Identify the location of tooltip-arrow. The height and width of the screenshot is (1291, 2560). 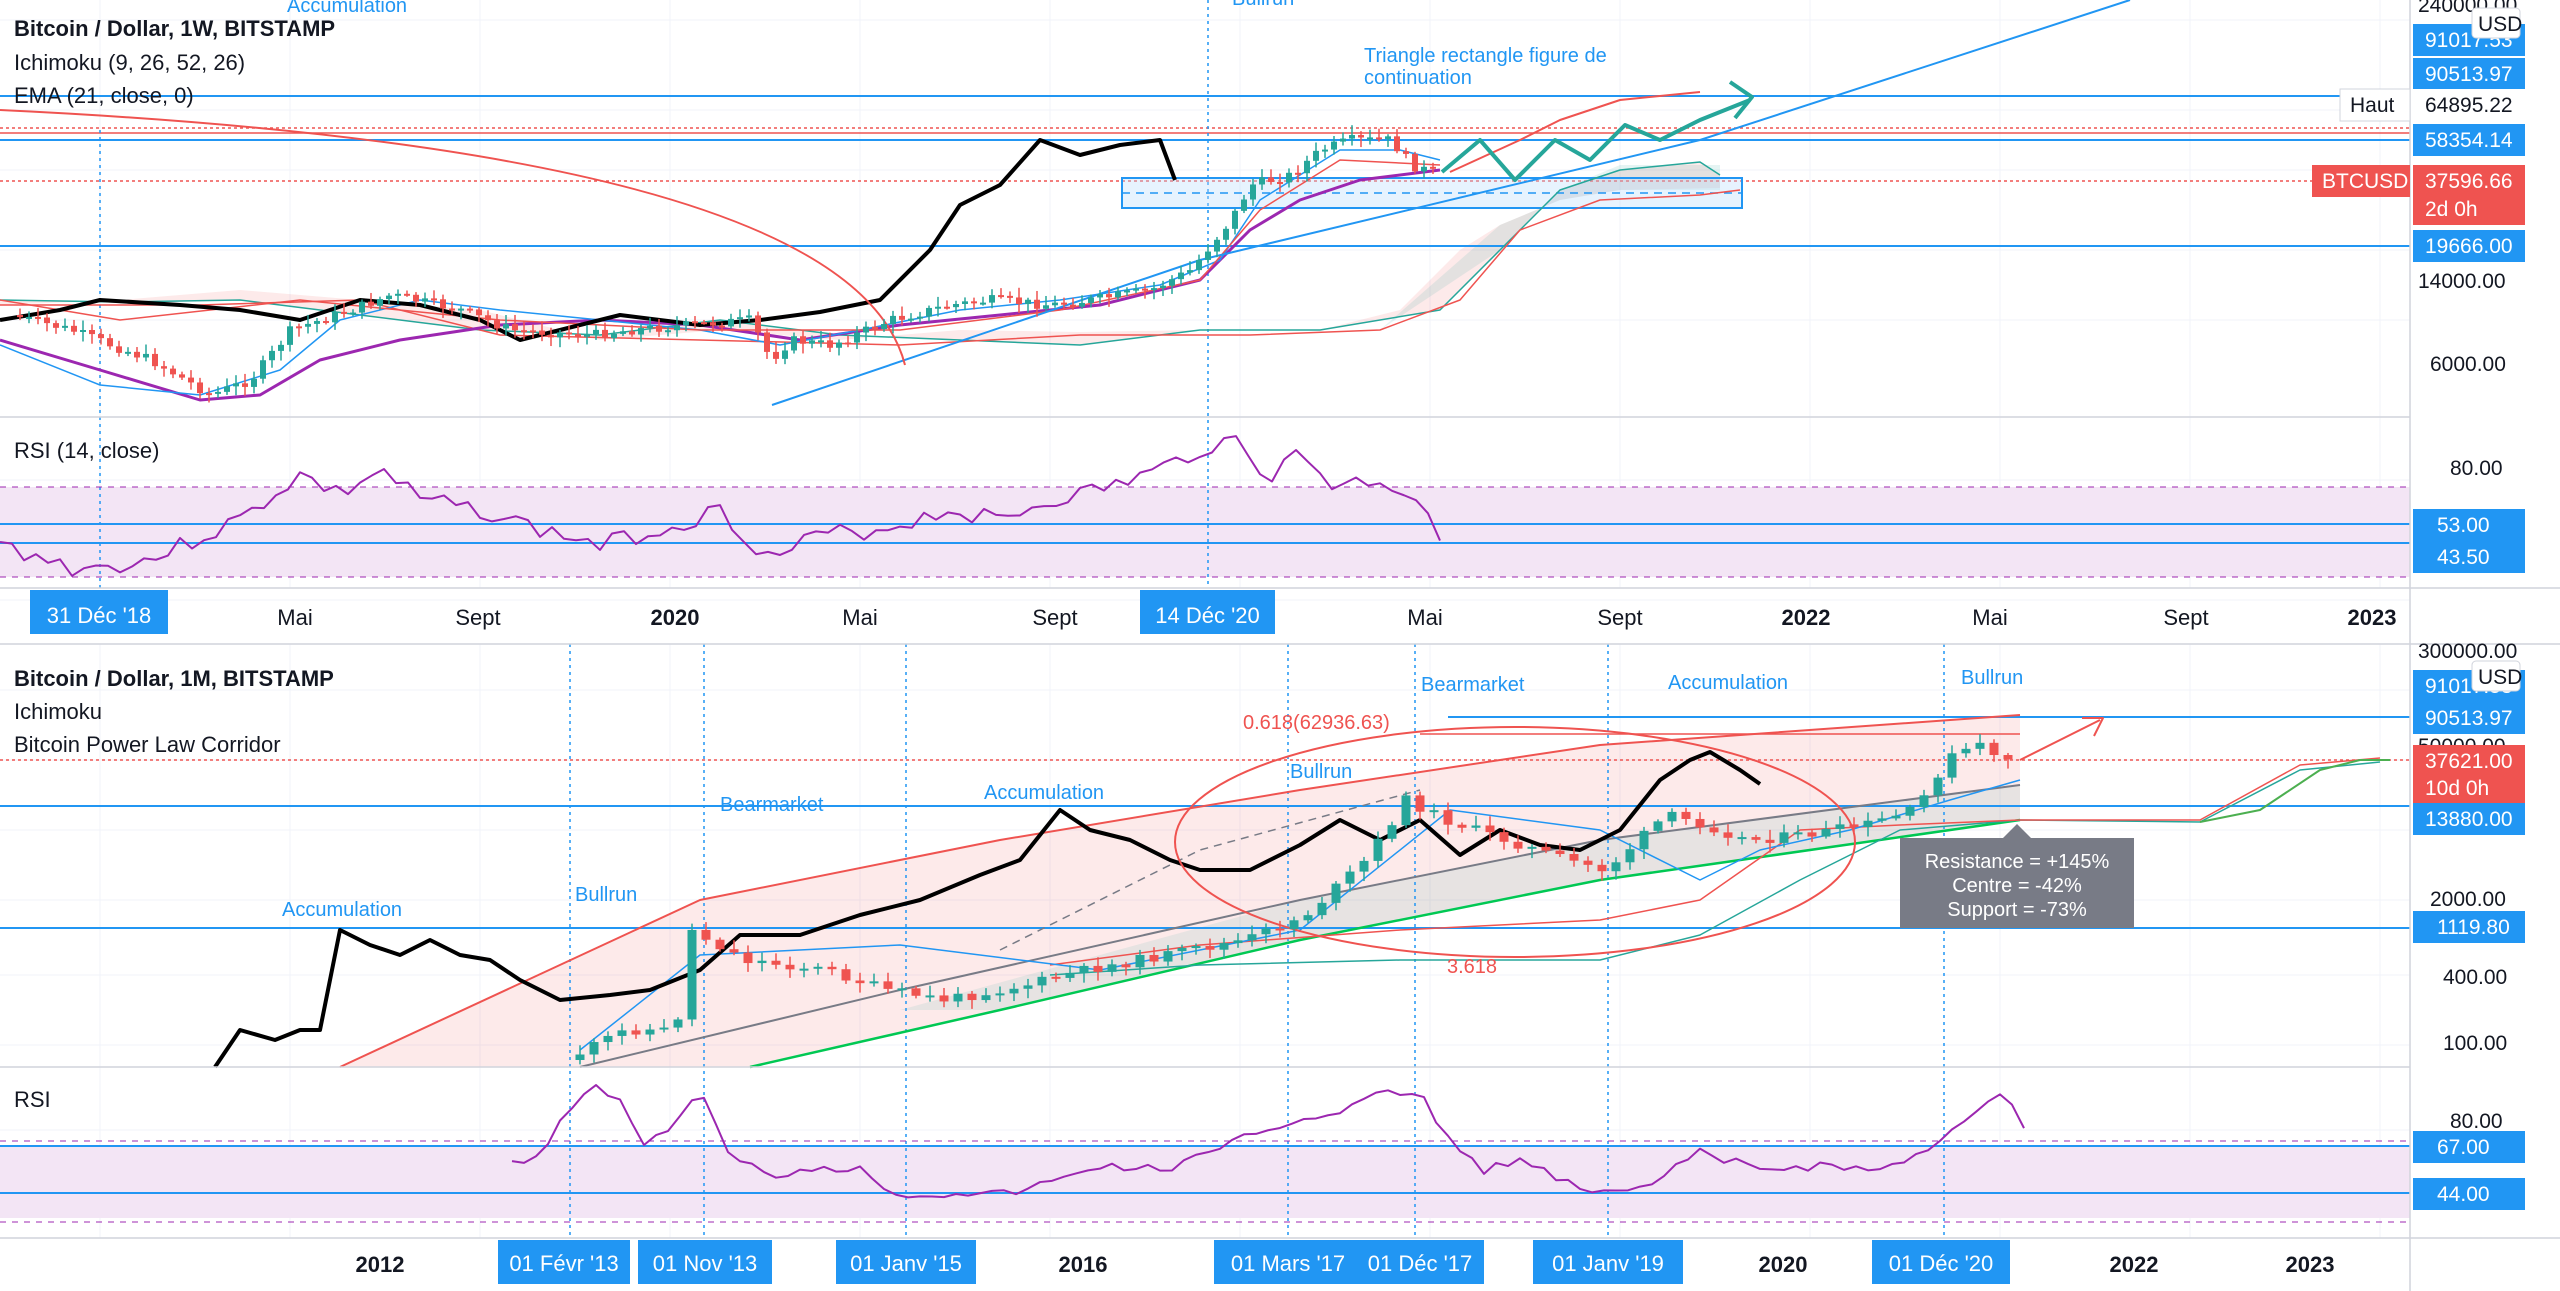
(2017, 831).